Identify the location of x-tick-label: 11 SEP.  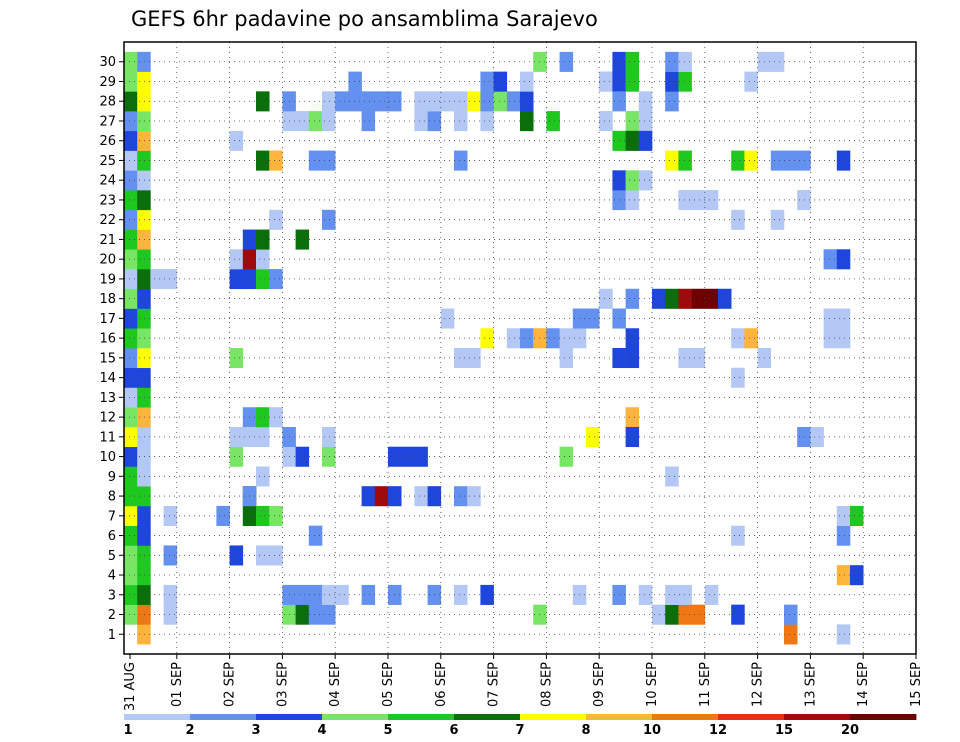
(705, 684).